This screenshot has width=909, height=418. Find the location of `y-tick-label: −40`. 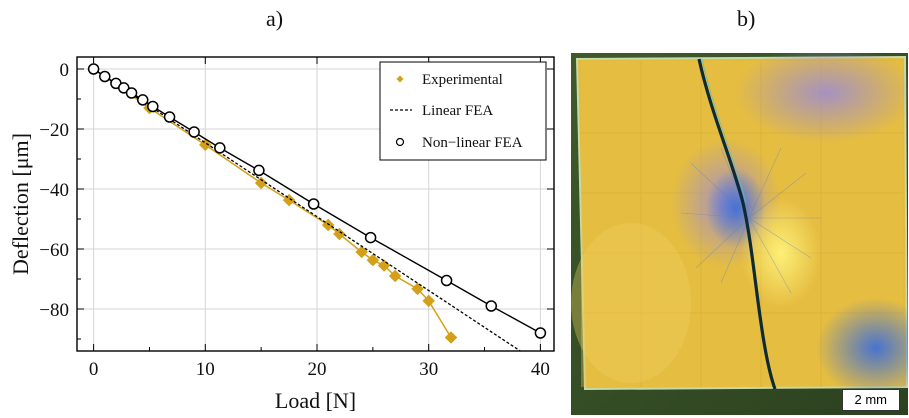

y-tick-label: −40 is located at coordinates (54, 190).